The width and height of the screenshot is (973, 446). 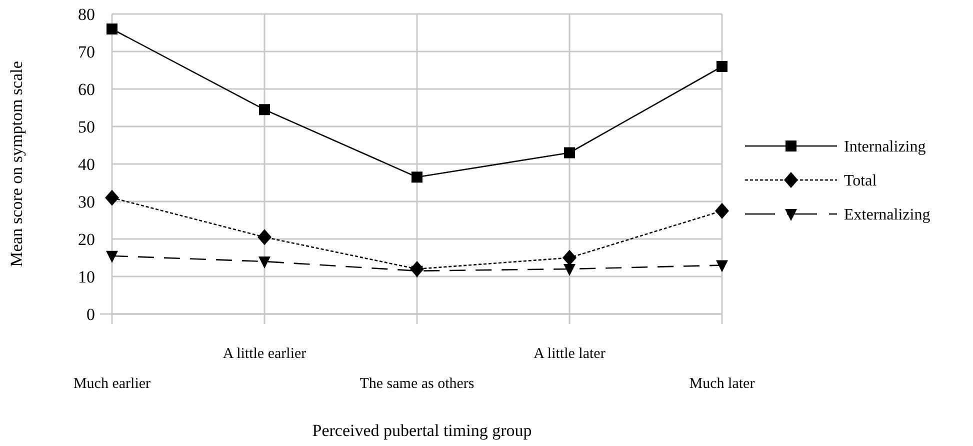 What do you see at coordinates (86, 202) in the screenshot?
I see `y-tick-label: 30` at bounding box center [86, 202].